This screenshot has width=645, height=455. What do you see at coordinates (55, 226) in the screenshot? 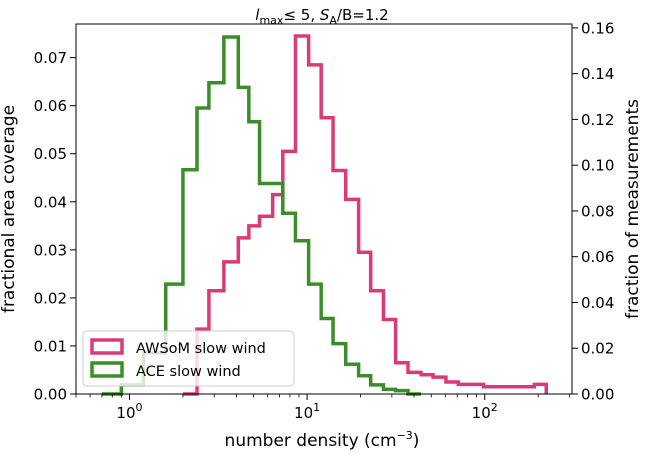
I see `y-axis-left: 0.00 0.01 0.02 0.03 0.04 0.05 0.06 0.07` at bounding box center [55, 226].